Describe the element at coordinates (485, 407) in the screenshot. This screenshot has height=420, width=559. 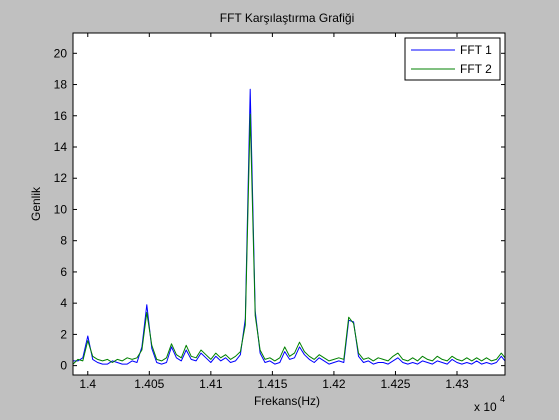
I see `x-axis-multiplier: x 10` at that location.